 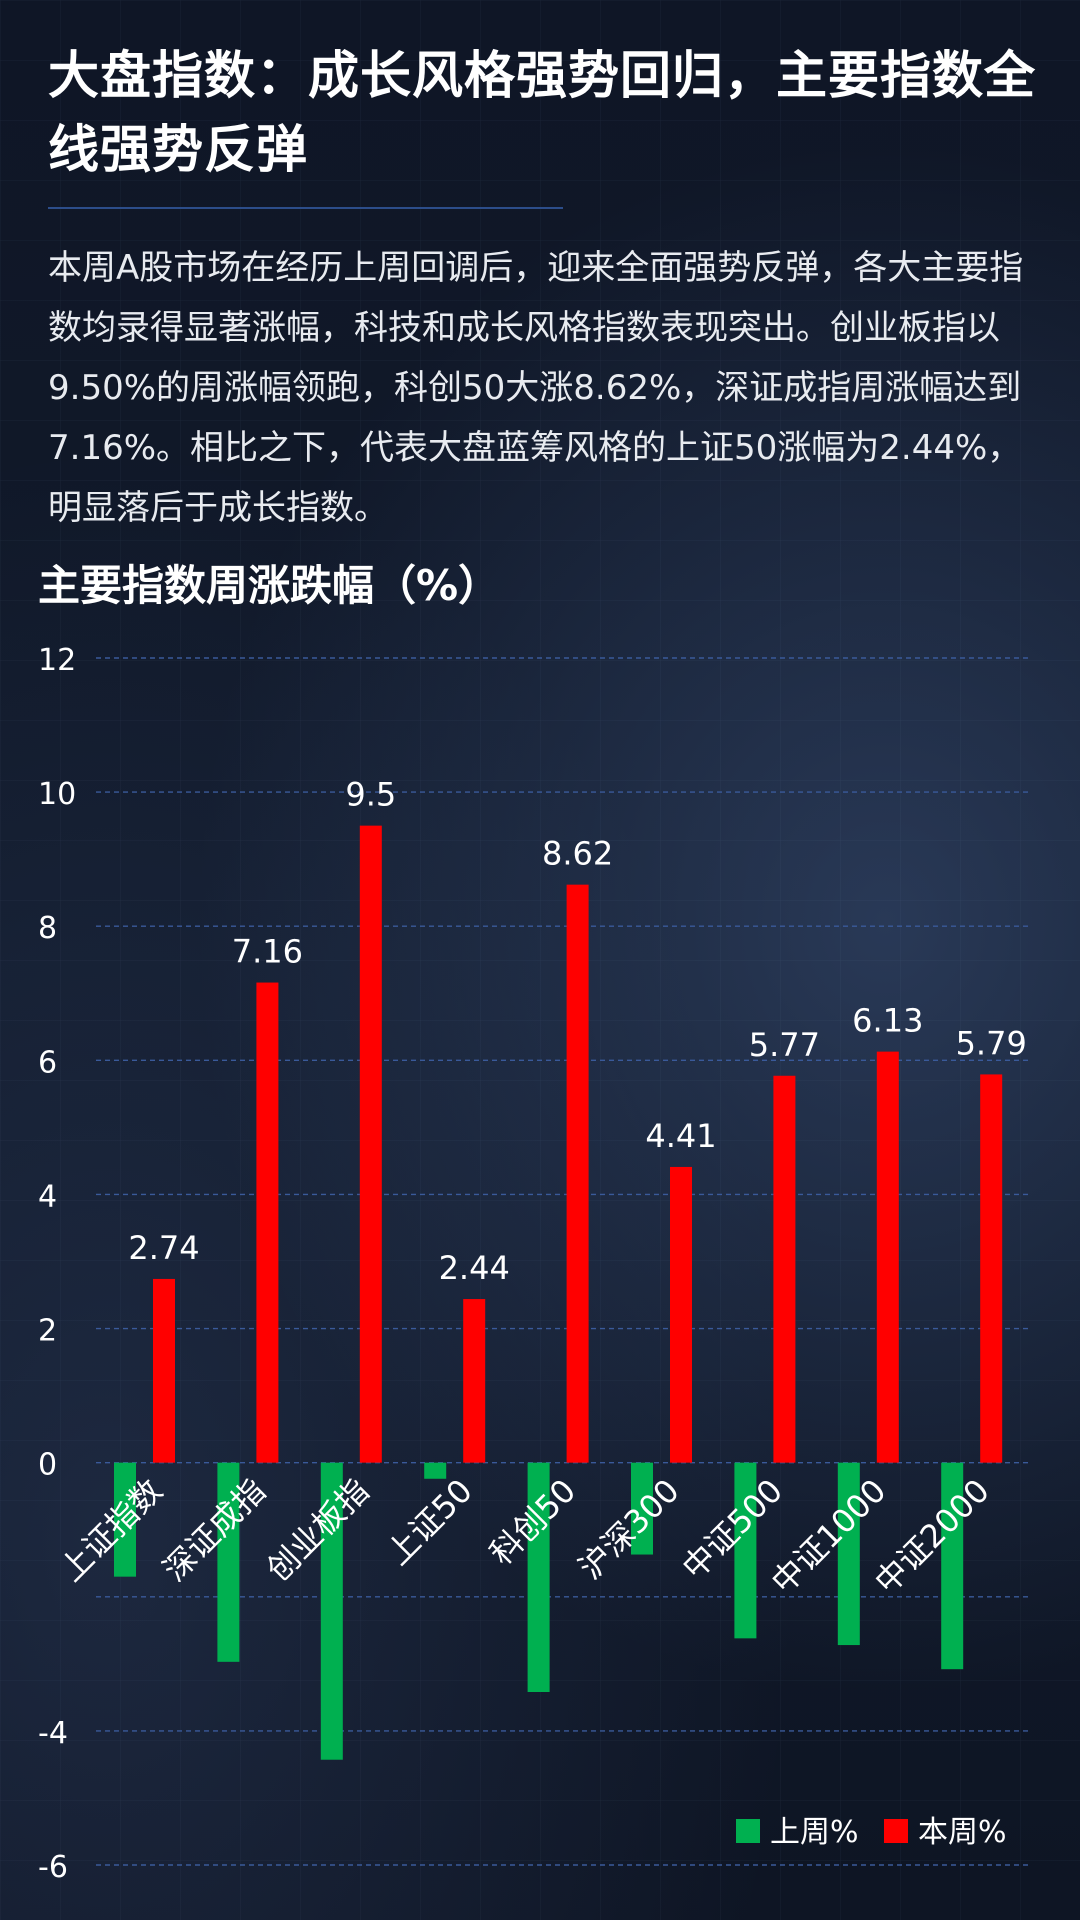 What do you see at coordinates (784, 1045) in the screenshot?
I see `data-label: 5.77` at bounding box center [784, 1045].